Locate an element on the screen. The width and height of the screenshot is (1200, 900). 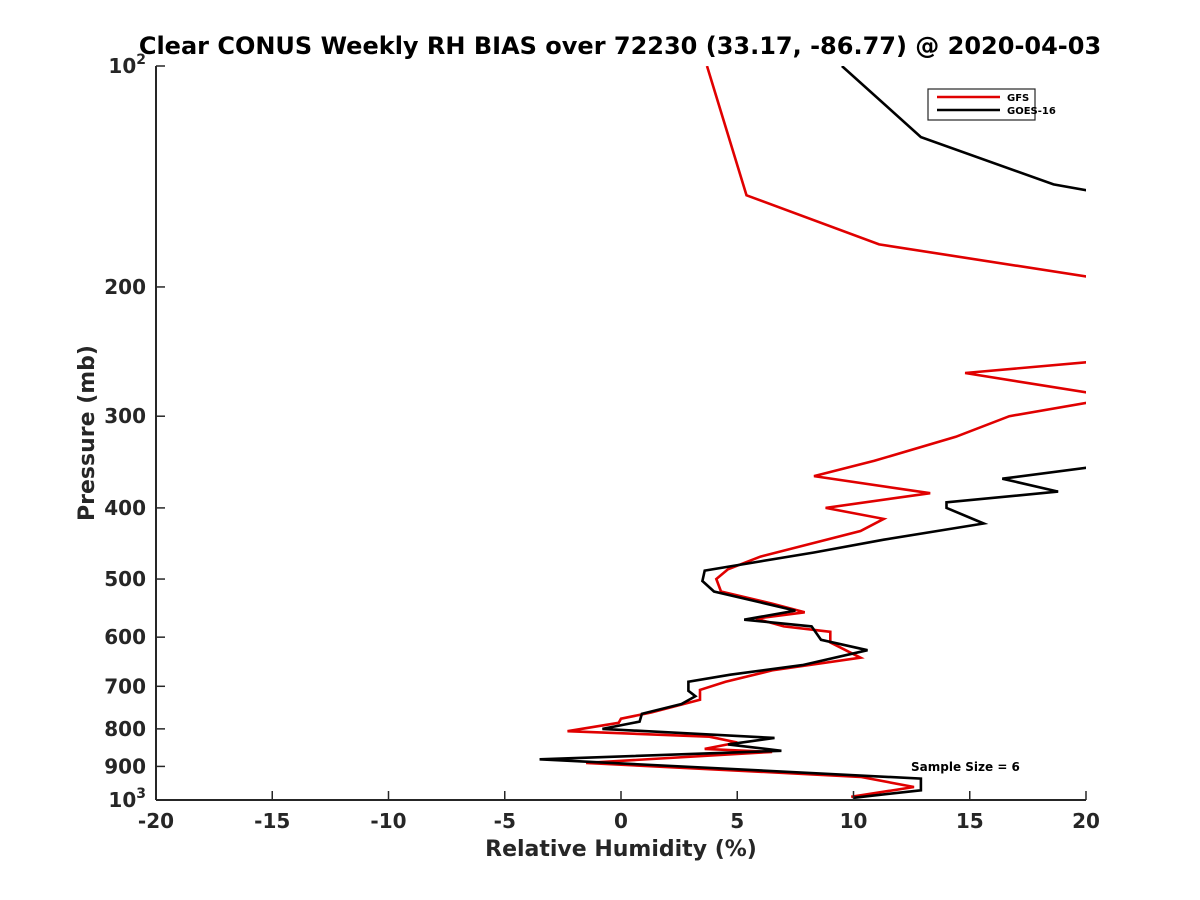
y-tick-label: 900 is located at coordinates (125, 766).